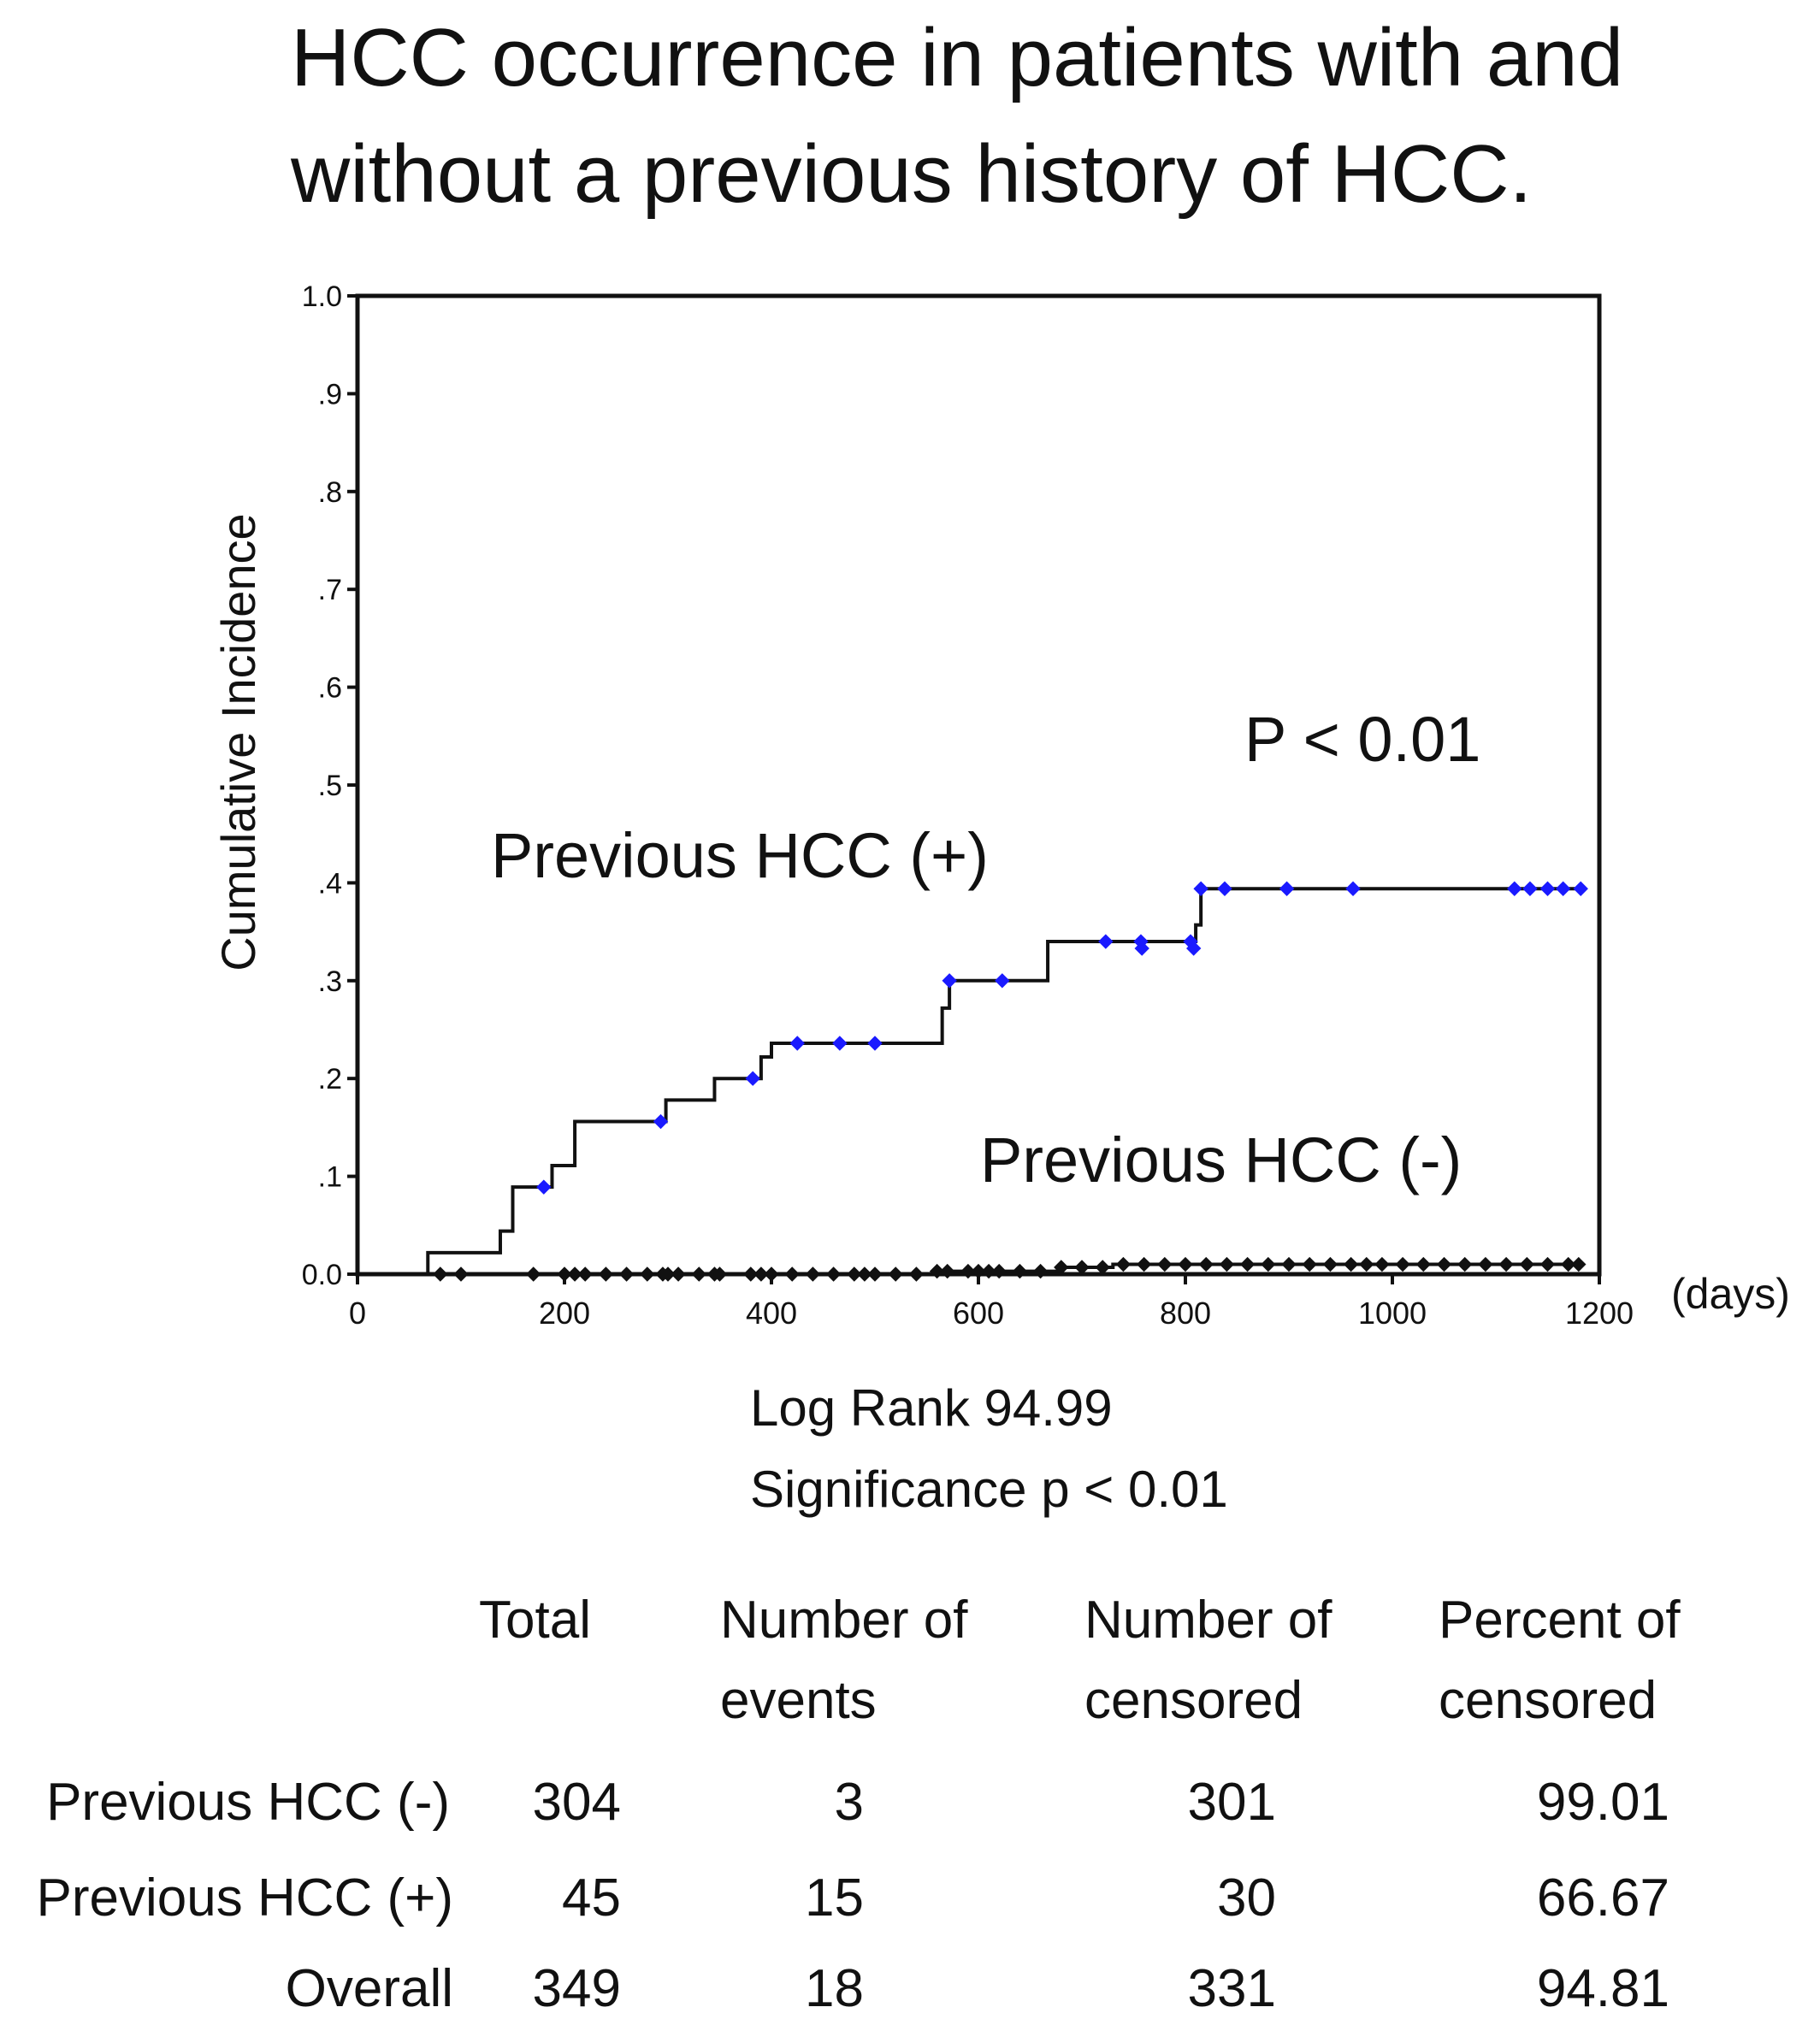 The image size is (1820, 2019). What do you see at coordinates (1231, 1803) in the screenshot?
I see `cell-censored: 301` at bounding box center [1231, 1803].